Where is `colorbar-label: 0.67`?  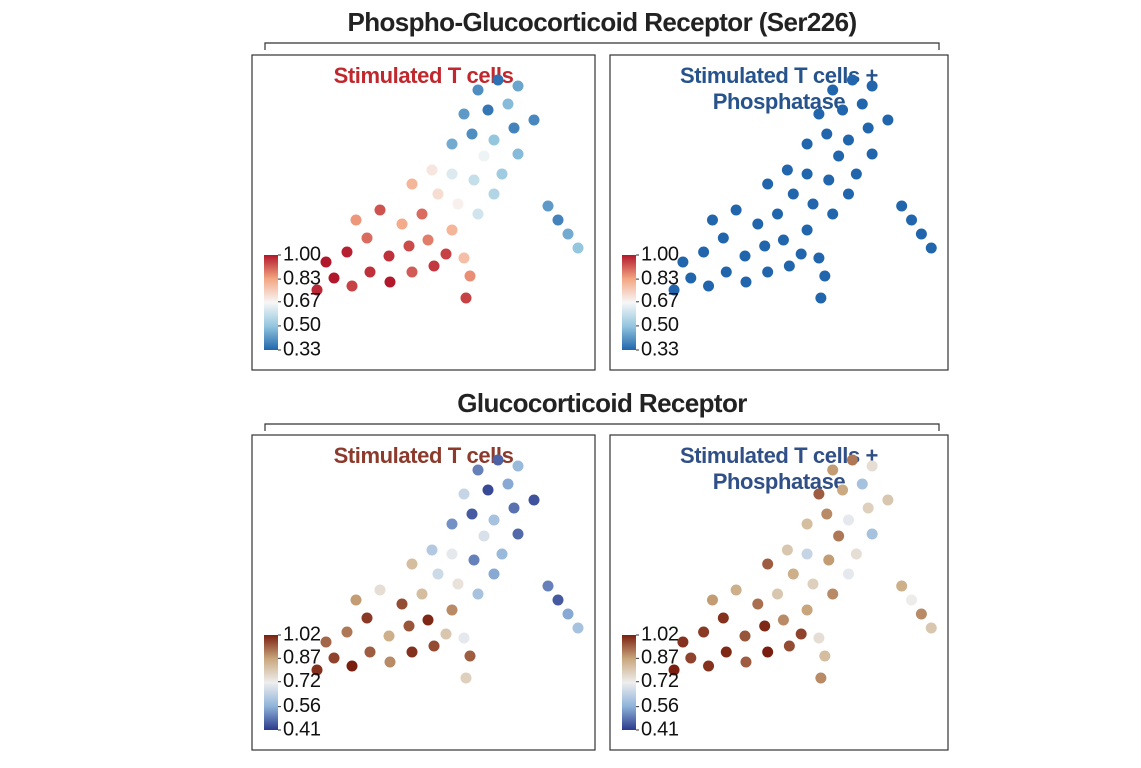 colorbar-label: 0.67 is located at coordinates (302, 301).